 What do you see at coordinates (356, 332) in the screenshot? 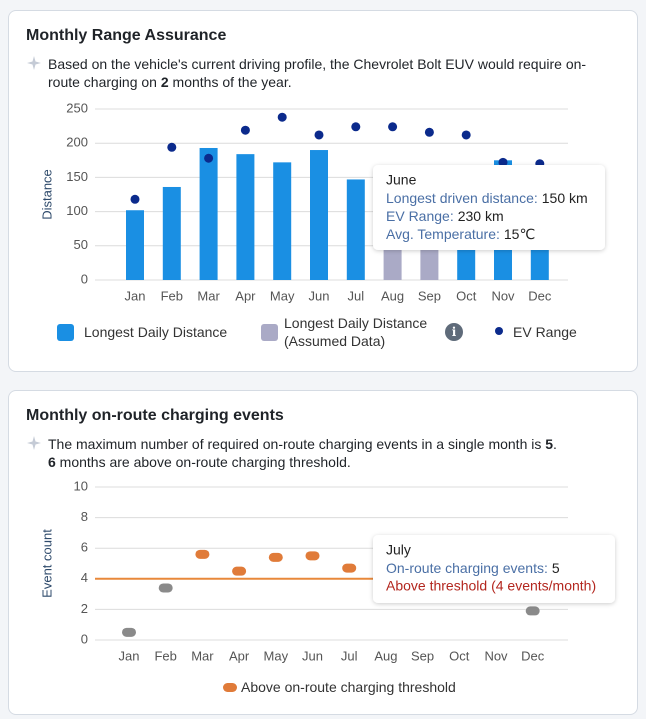
I see `legend-label: Longest Daily Distance (Assumed Data)` at bounding box center [356, 332].